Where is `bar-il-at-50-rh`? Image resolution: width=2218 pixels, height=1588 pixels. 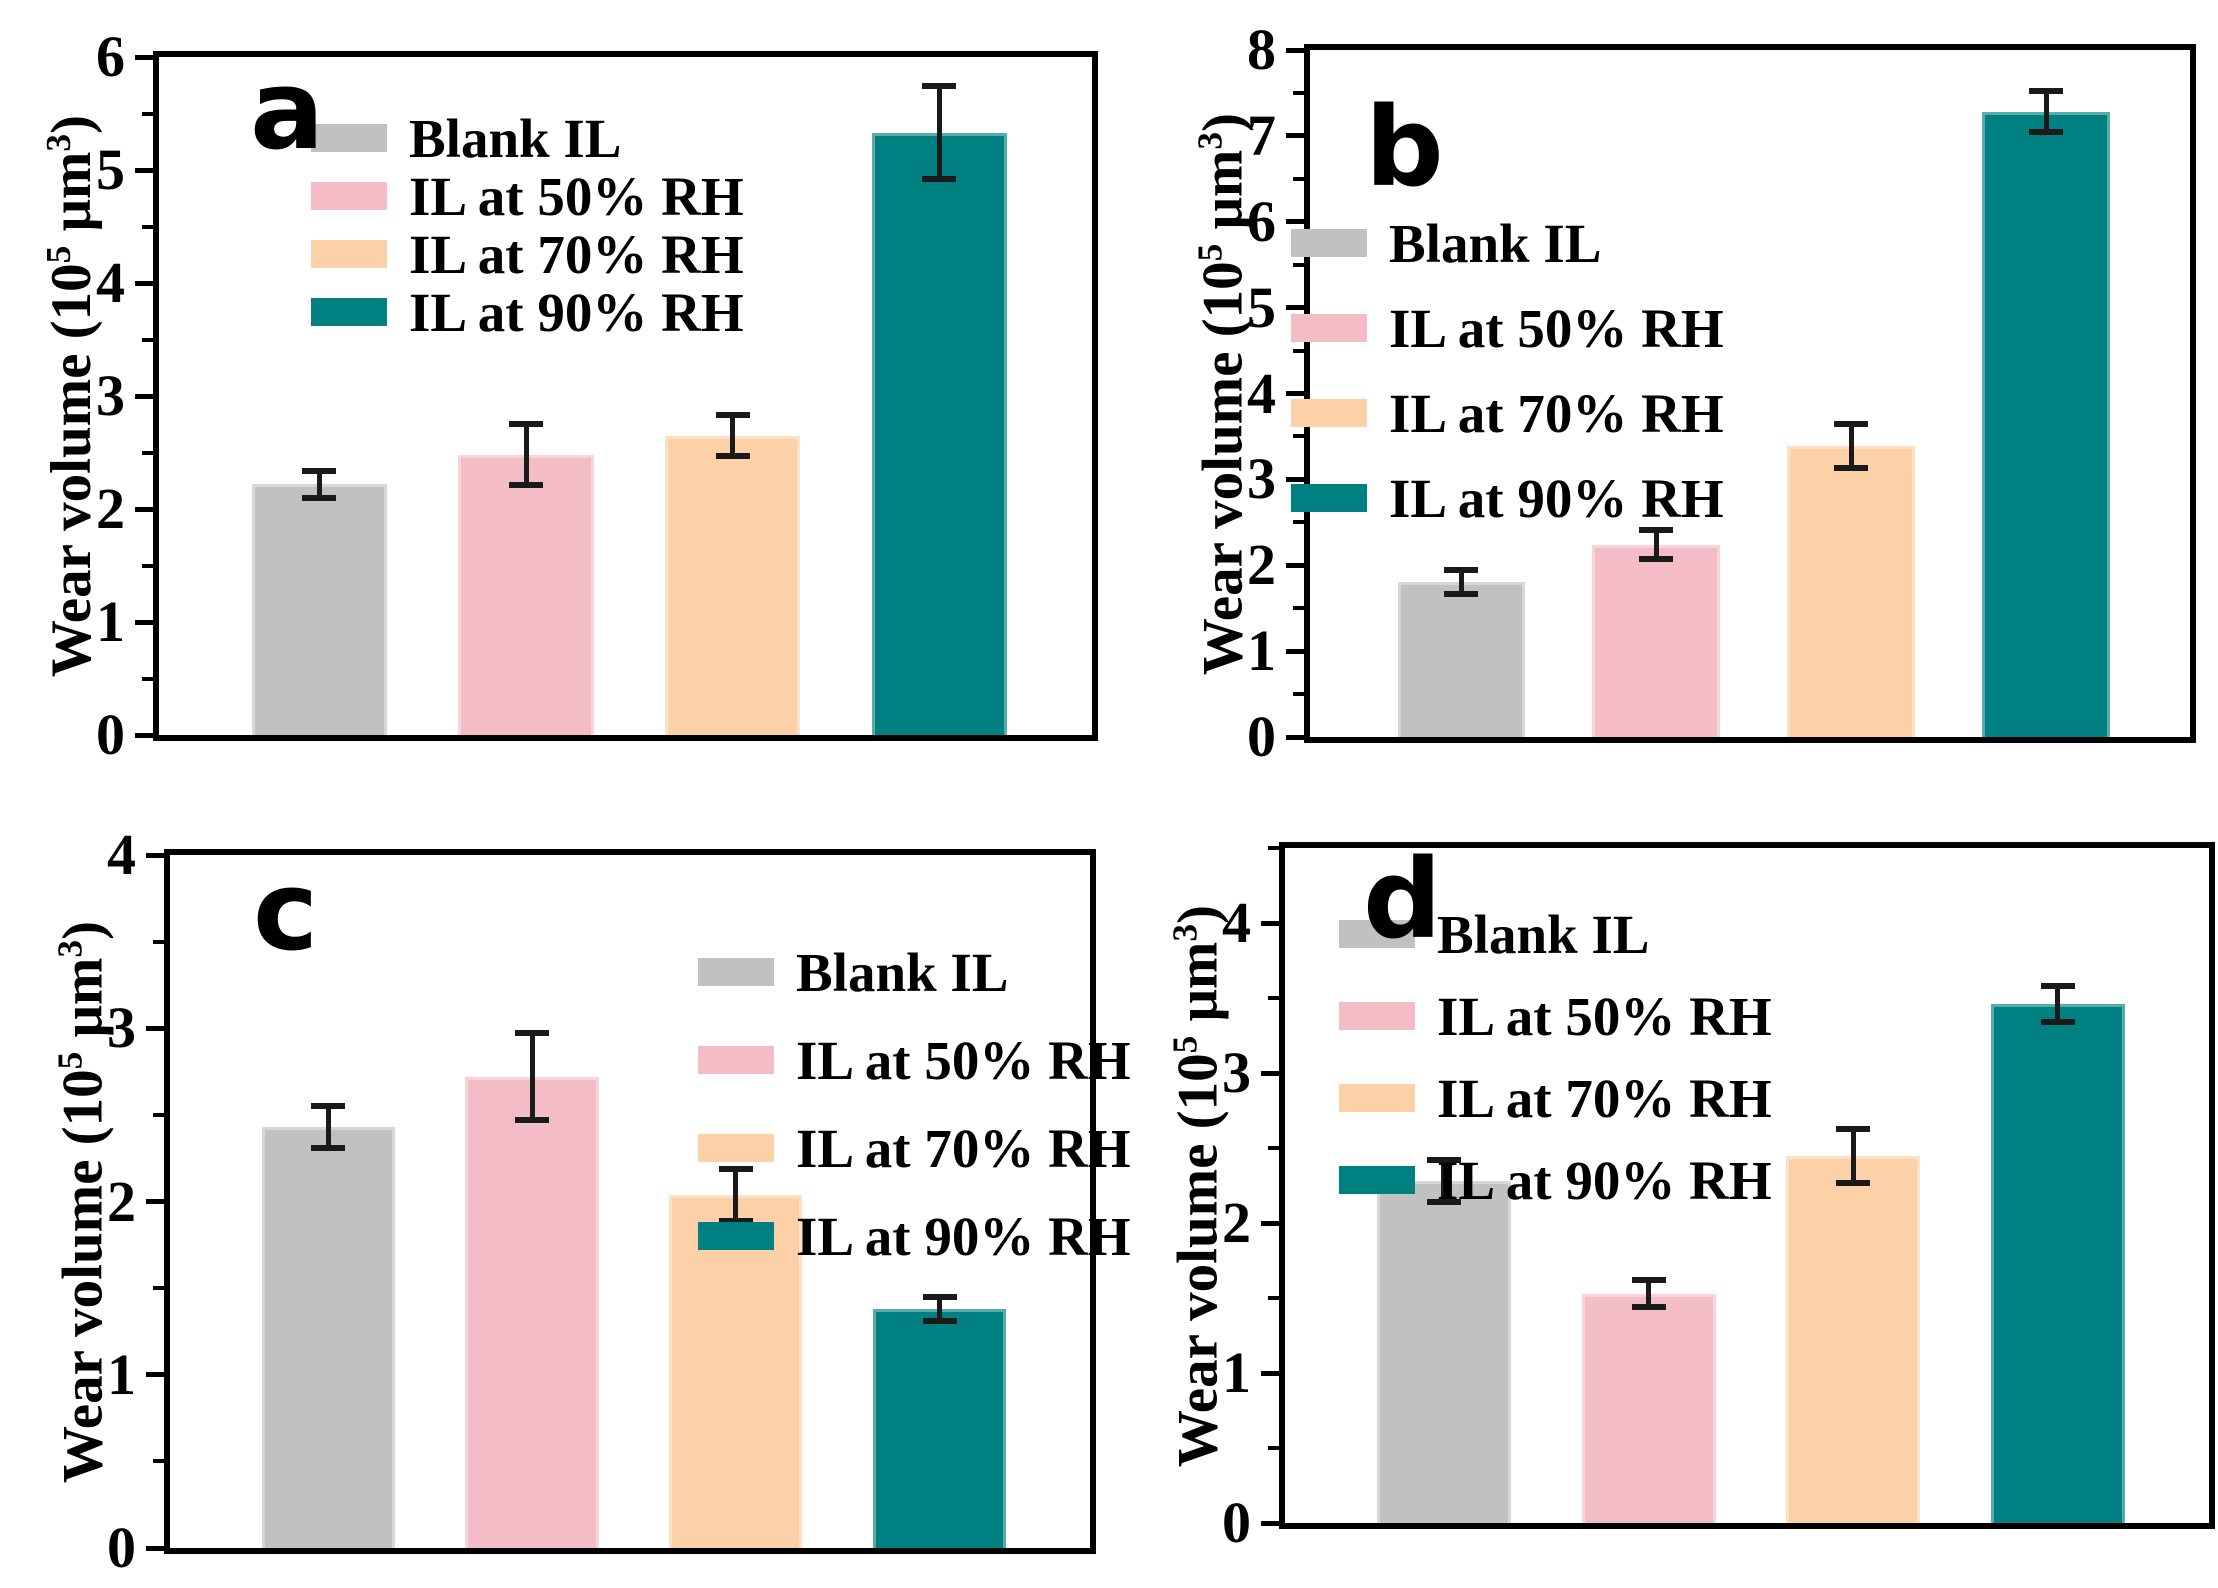
bar-il-at-50-rh is located at coordinates (1648, 1408).